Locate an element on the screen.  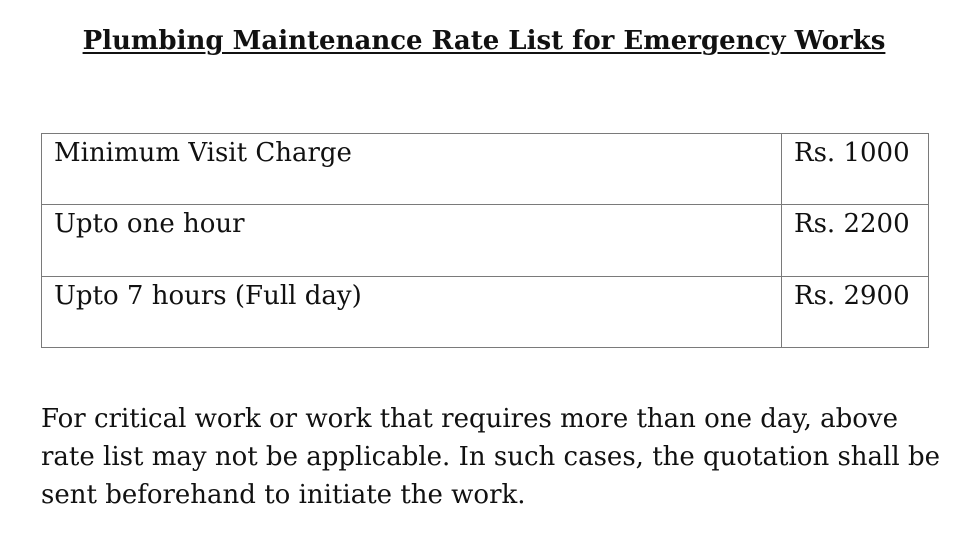
rate-description: Minimum Visit Charge is located at coordinates (411, 169).